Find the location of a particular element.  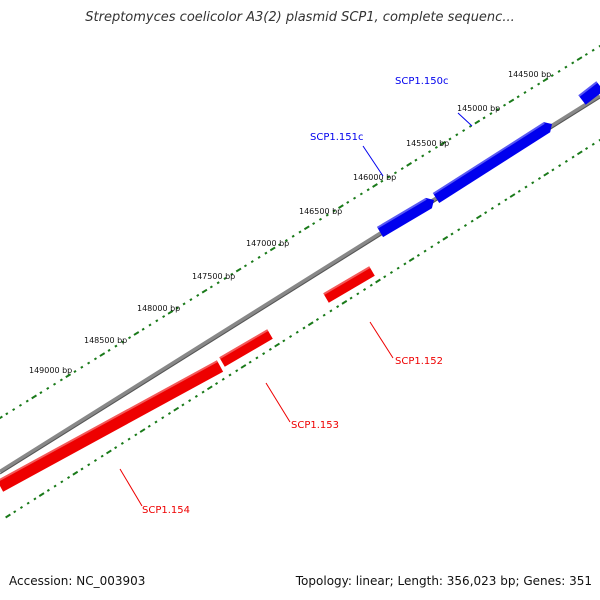

gene-label: SCP1.150c is located at coordinates (422, 81).